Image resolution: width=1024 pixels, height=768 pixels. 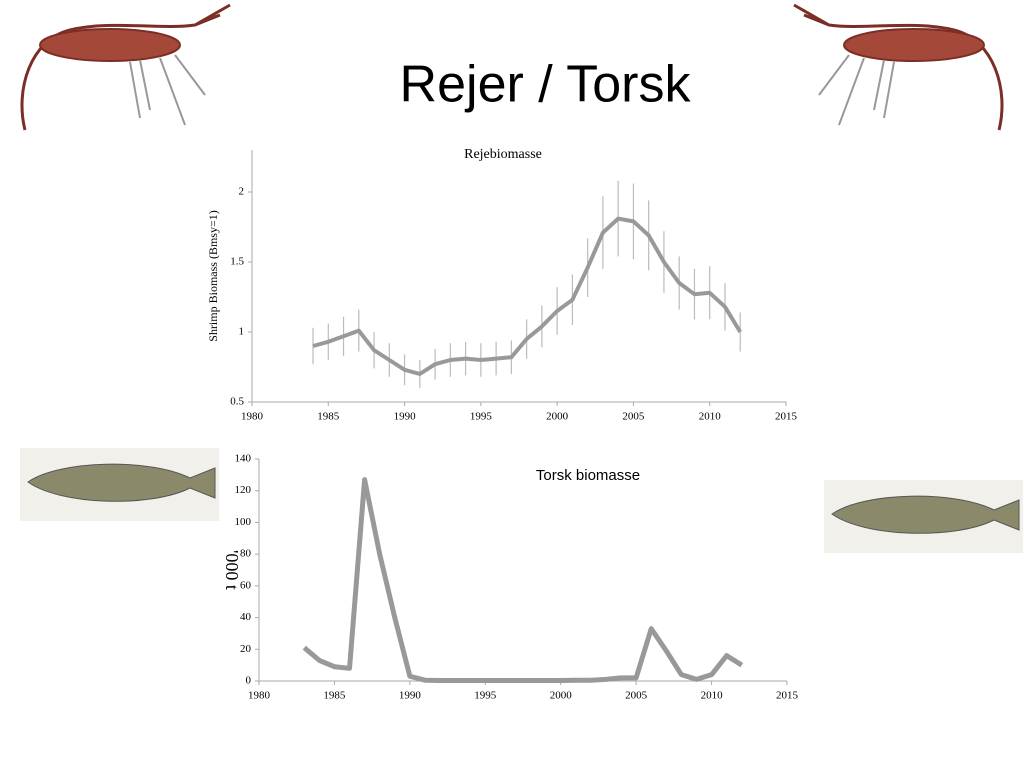 I want to click on y-tick-label: 40, so click(x=246, y=617).